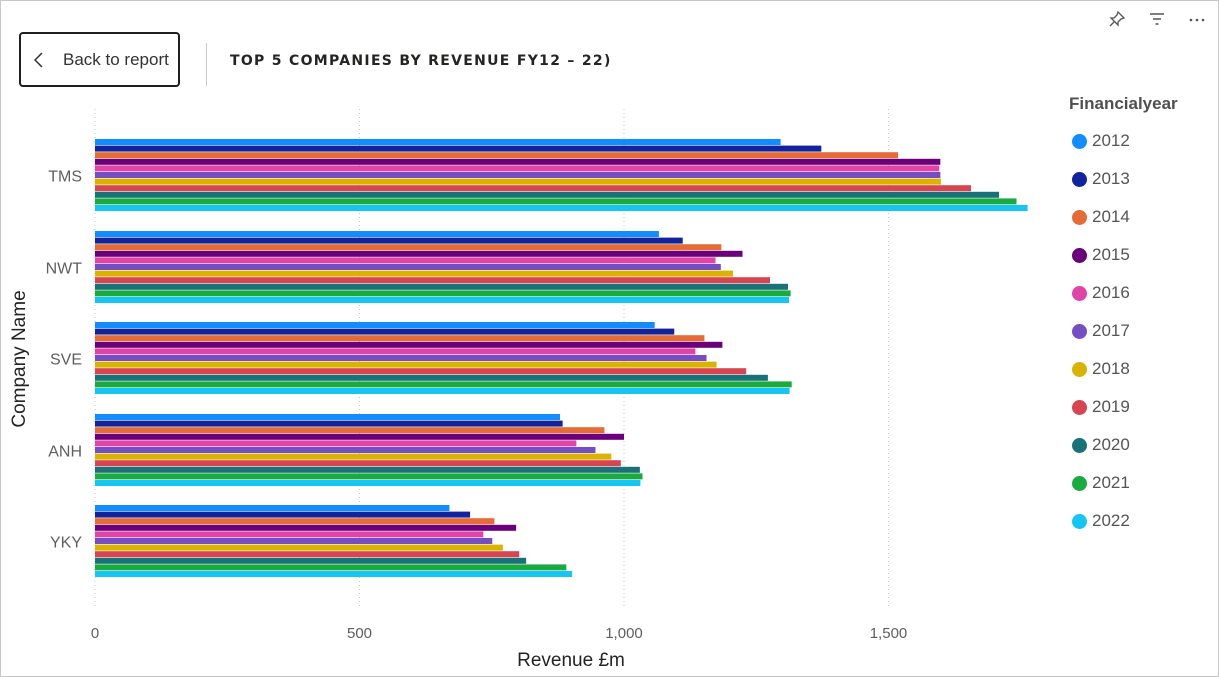  Describe the element at coordinates (1117, 19) in the screenshot. I see `pin-icon` at that location.